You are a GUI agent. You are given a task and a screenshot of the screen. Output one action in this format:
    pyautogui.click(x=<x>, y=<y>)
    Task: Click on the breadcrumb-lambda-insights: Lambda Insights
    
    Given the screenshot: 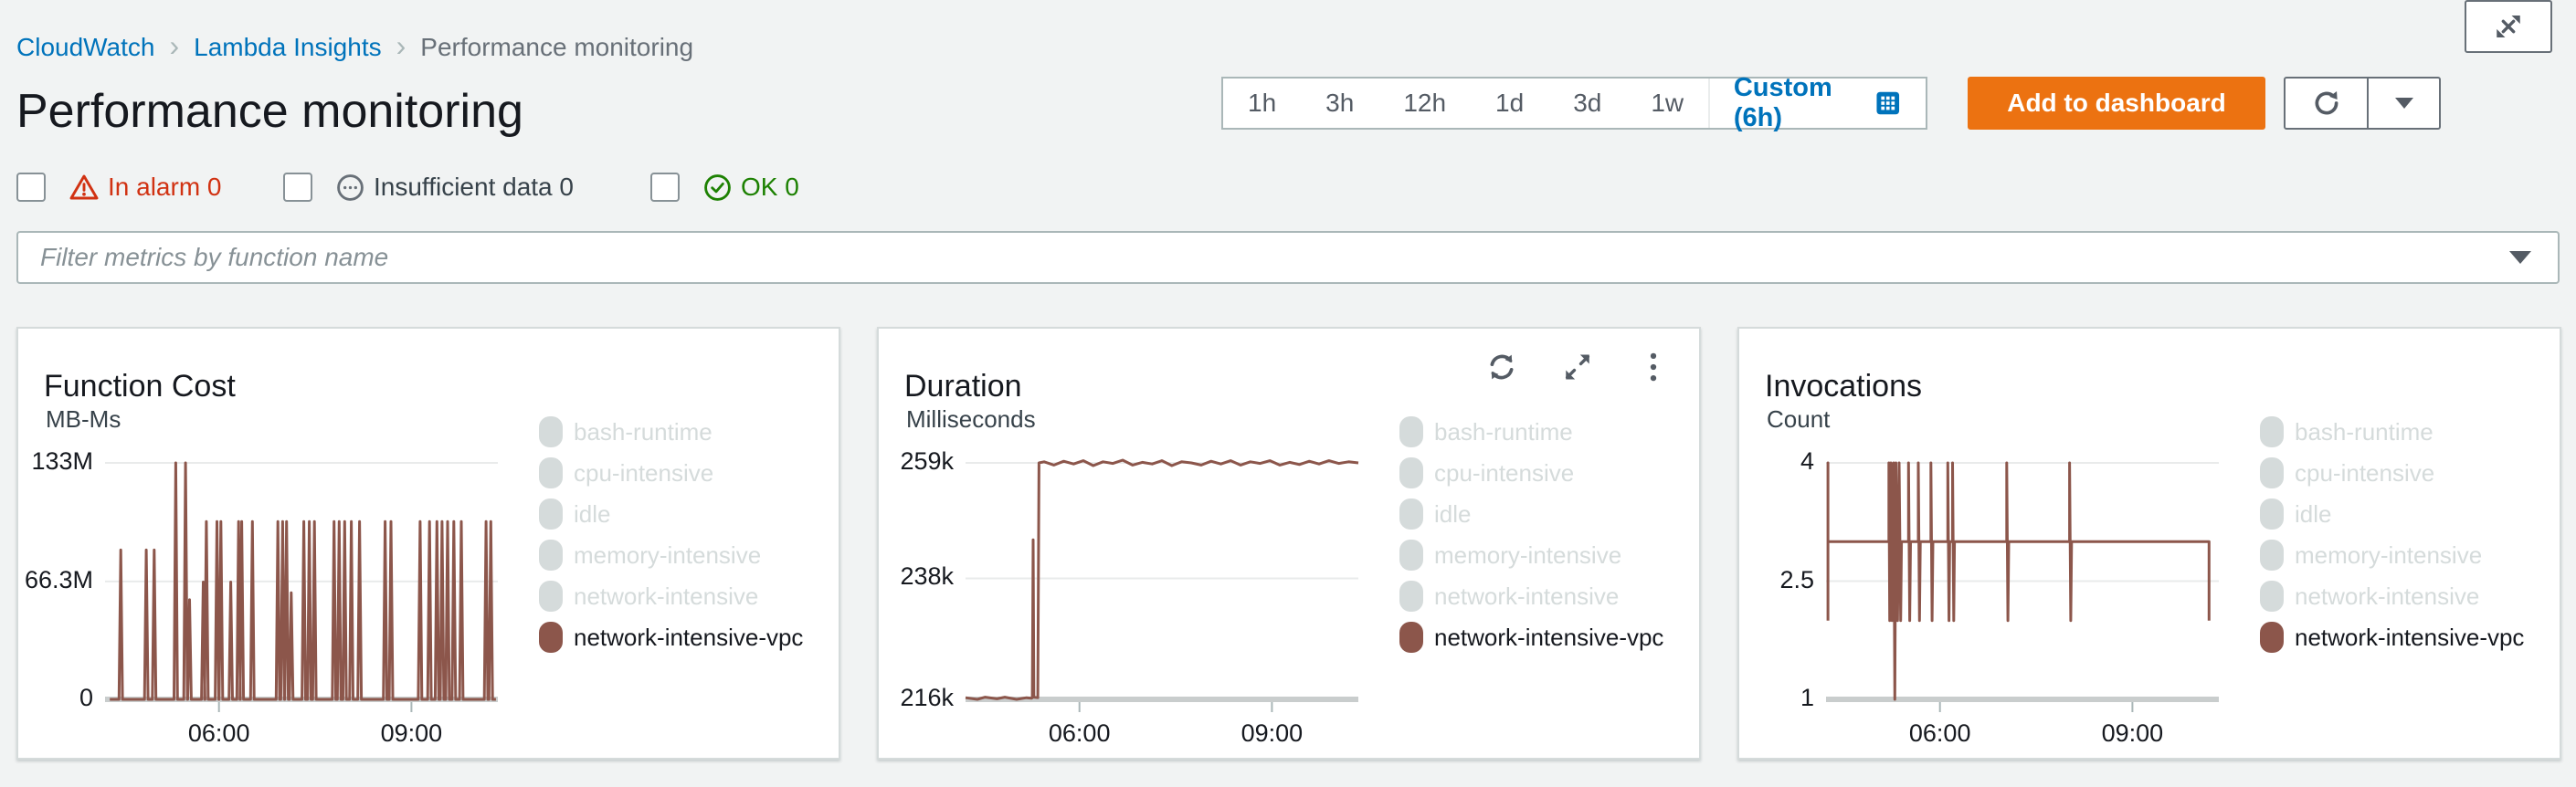 What is the action you would take?
    pyautogui.click(x=288, y=47)
    